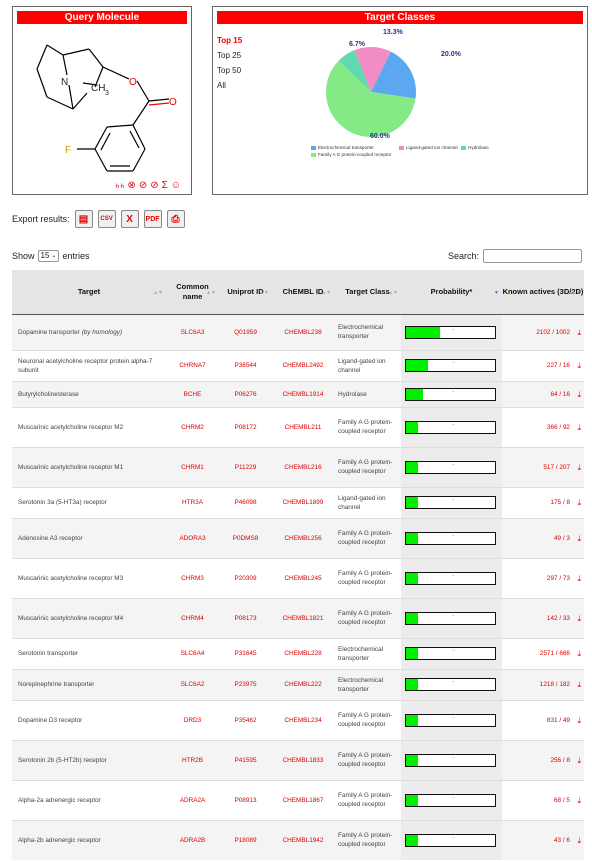  I want to click on option-all: All, so click(221, 85).